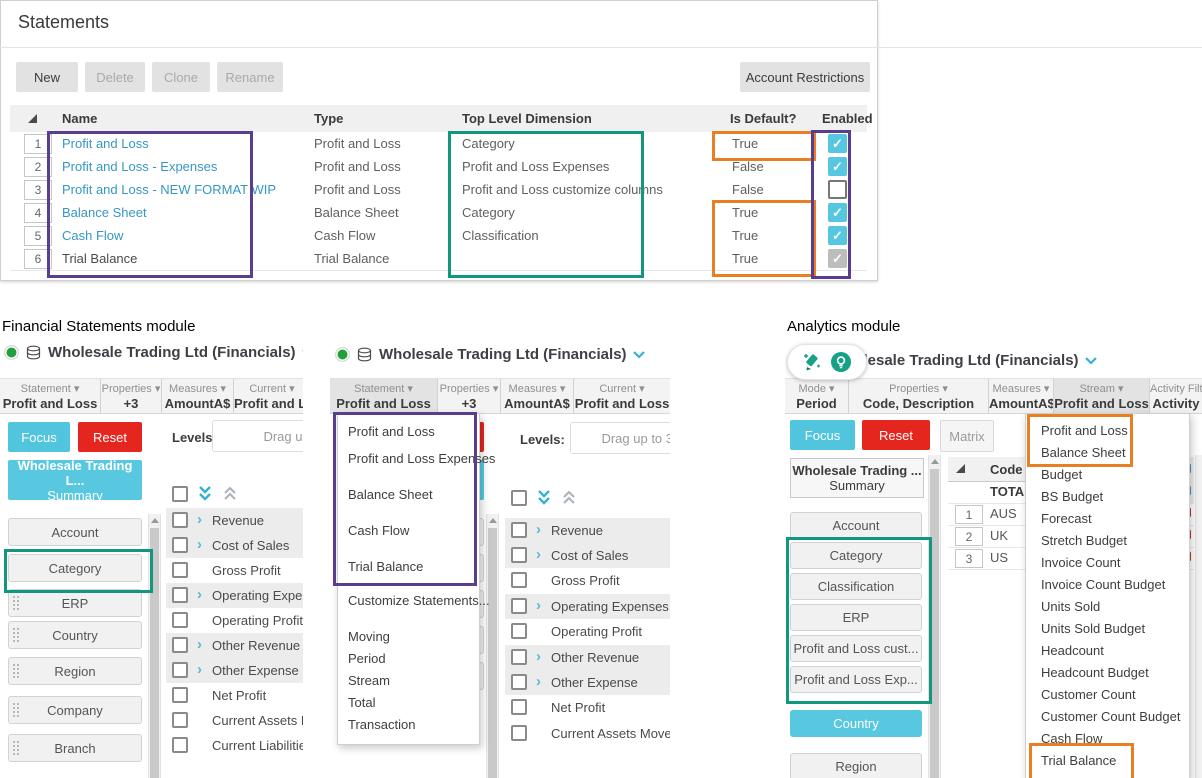  I want to click on rename-button: Rename, so click(250, 77).